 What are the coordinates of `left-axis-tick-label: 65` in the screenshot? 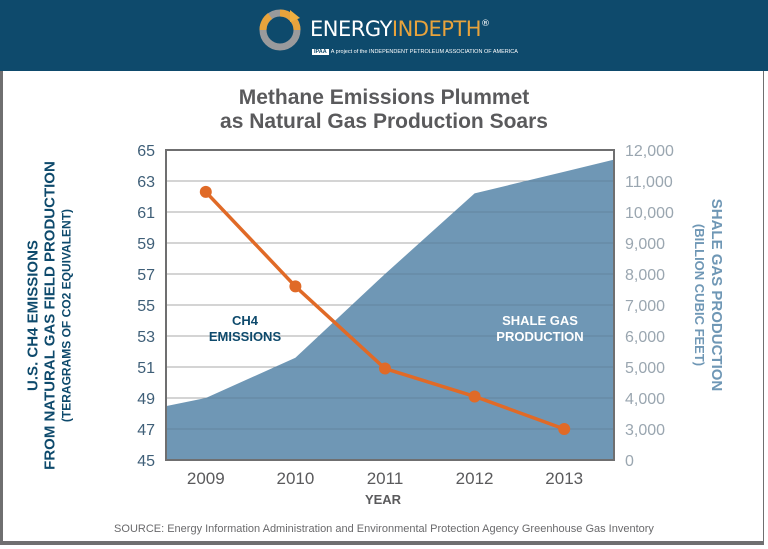 It's located at (146, 151).